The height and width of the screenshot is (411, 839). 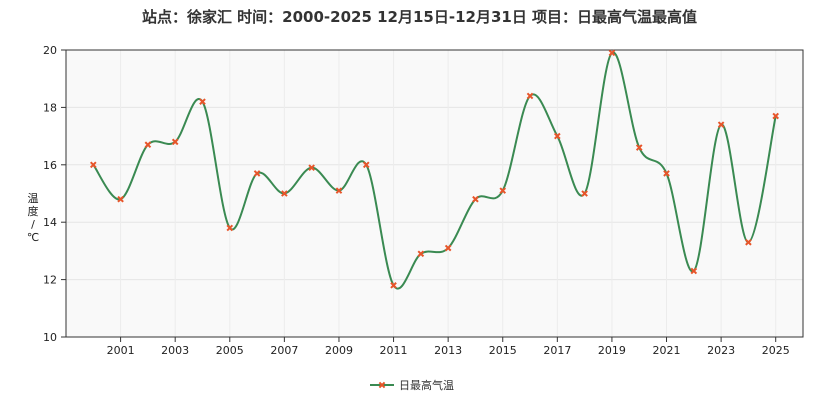 What do you see at coordinates (50, 165) in the screenshot?
I see `y-tick-label: 16` at bounding box center [50, 165].